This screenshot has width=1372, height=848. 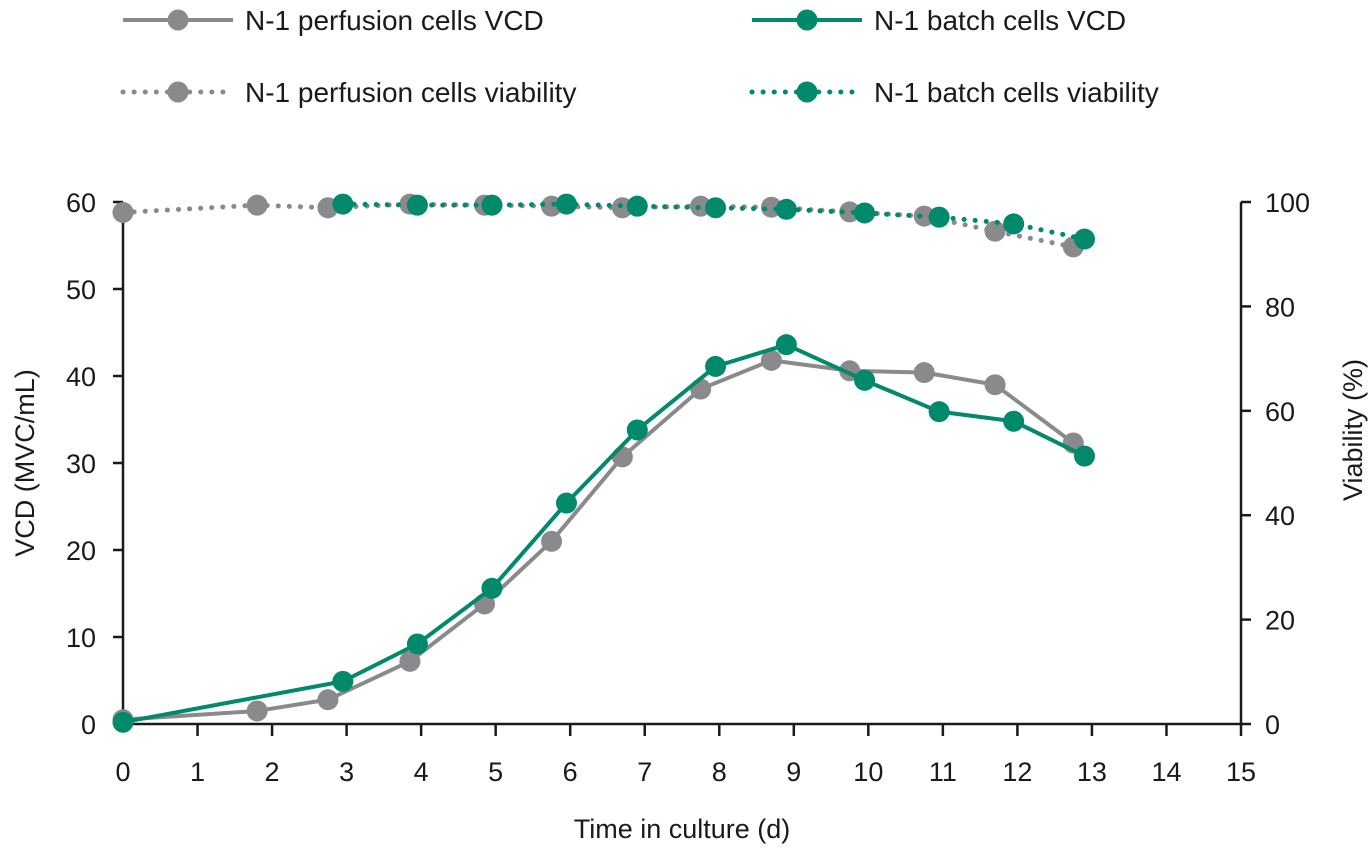 What do you see at coordinates (943, 772) in the screenshot?
I see `x-tick-label: 11` at bounding box center [943, 772].